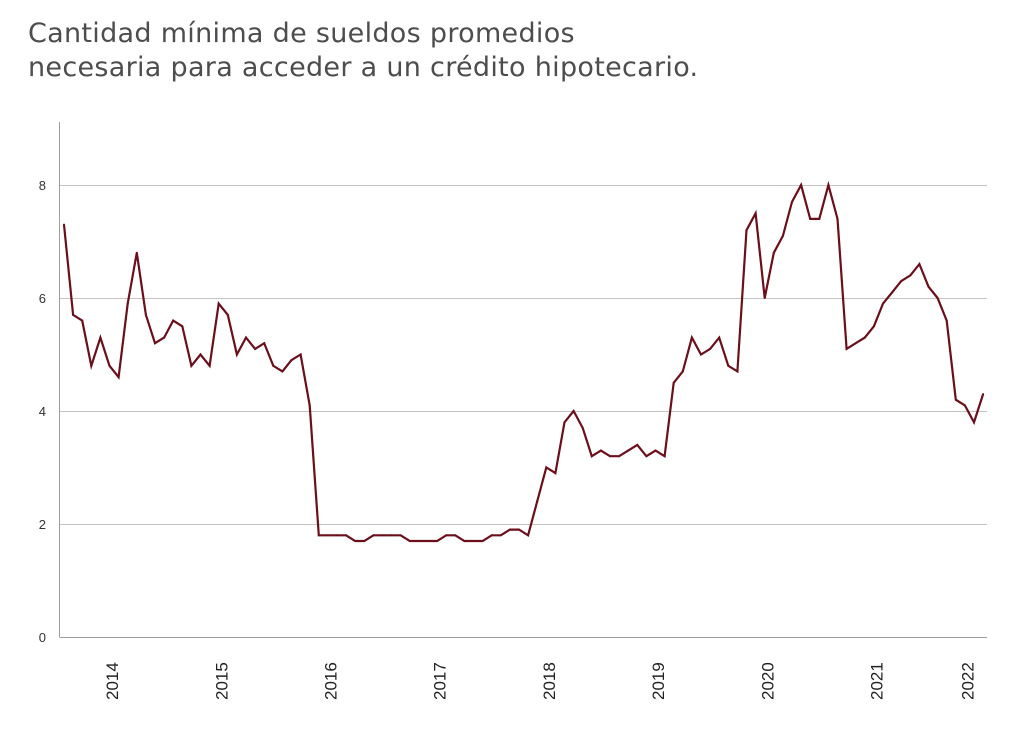  I want to click on x-tick-label: 2018, so click(549, 681).